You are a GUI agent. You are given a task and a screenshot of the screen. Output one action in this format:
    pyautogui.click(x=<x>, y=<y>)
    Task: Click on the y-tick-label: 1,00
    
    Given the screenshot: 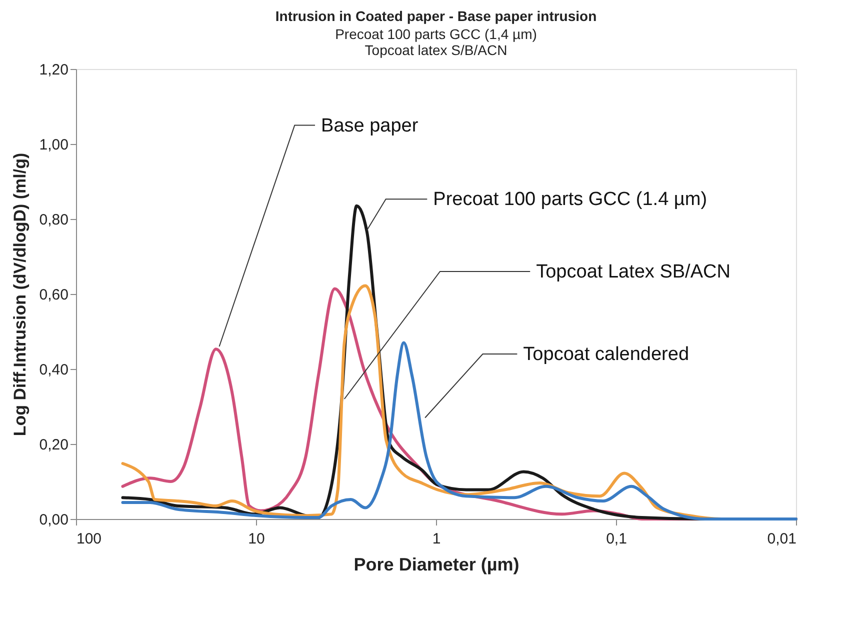 What is the action you would take?
    pyautogui.click(x=53, y=145)
    